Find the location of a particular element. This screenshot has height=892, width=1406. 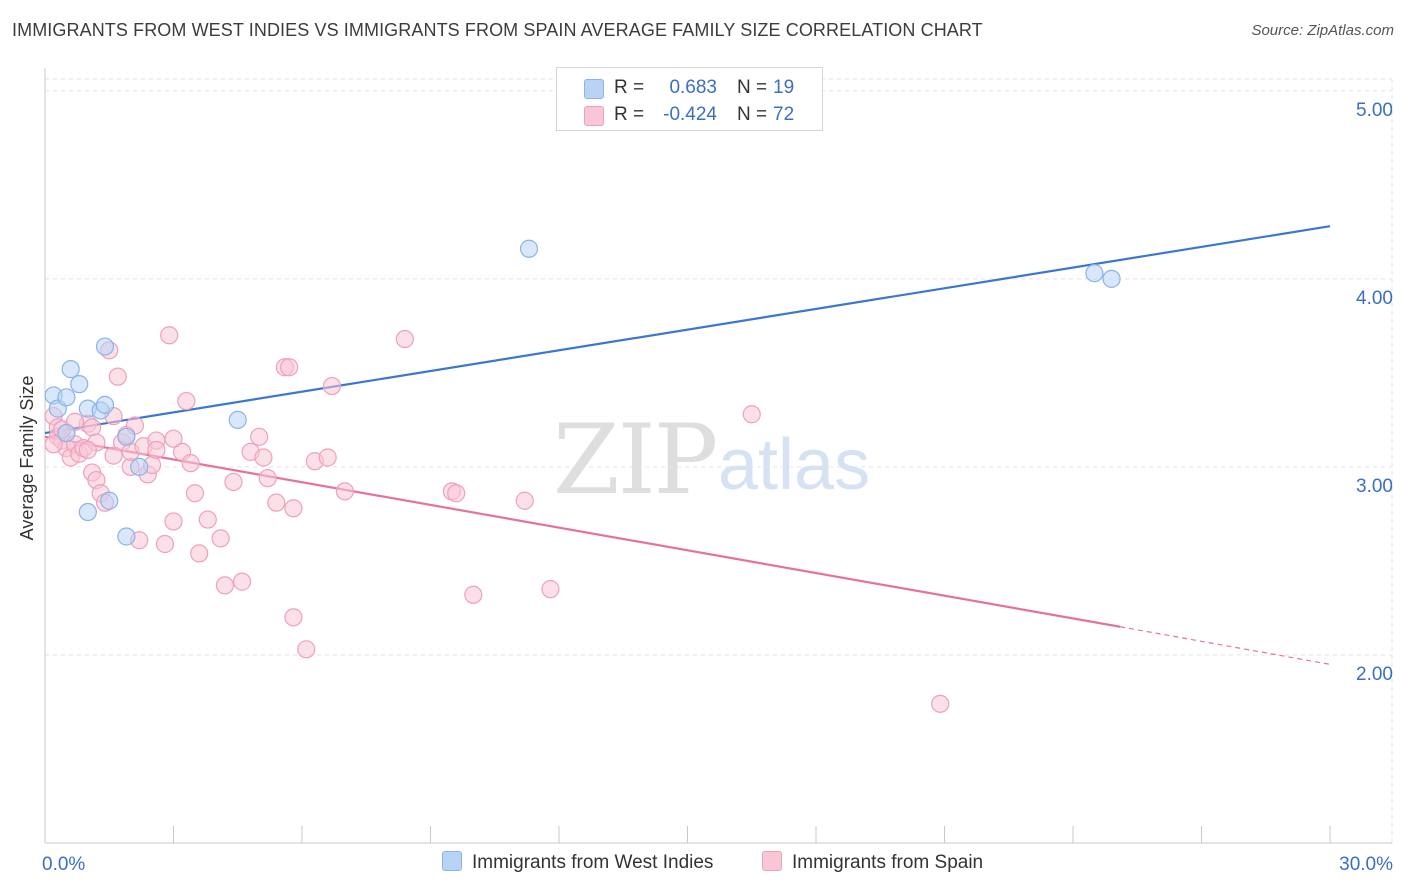

stats-legend: R = 0.683 N = 19 R = -0.424 N = 72 is located at coordinates (689, 99).